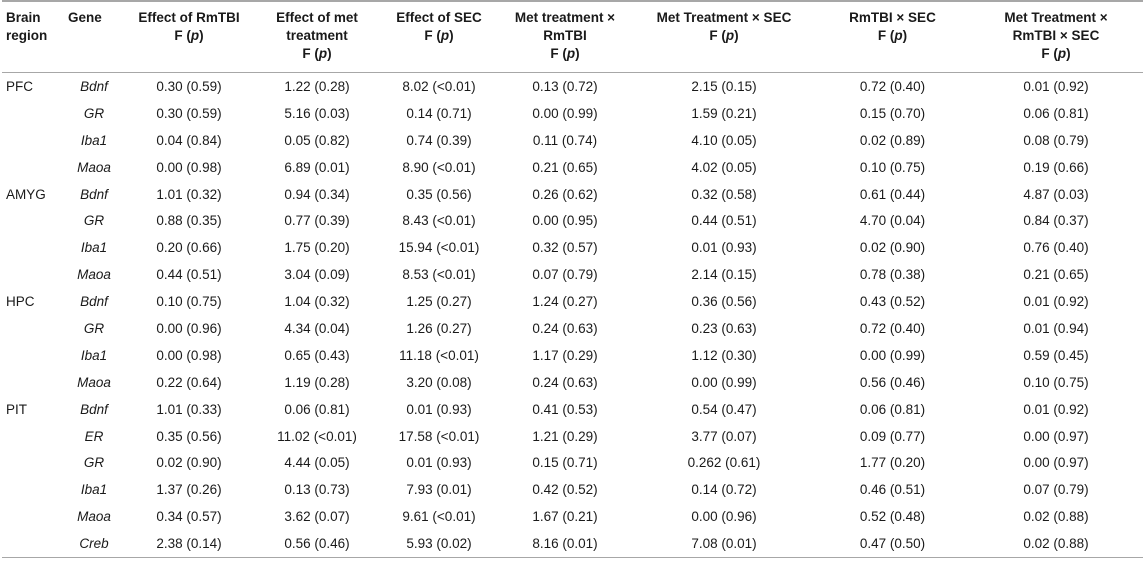 The width and height of the screenshot is (1145, 584). What do you see at coordinates (565, 167) in the screenshot?
I see `cell-value: 0.21 (0.65)` at bounding box center [565, 167].